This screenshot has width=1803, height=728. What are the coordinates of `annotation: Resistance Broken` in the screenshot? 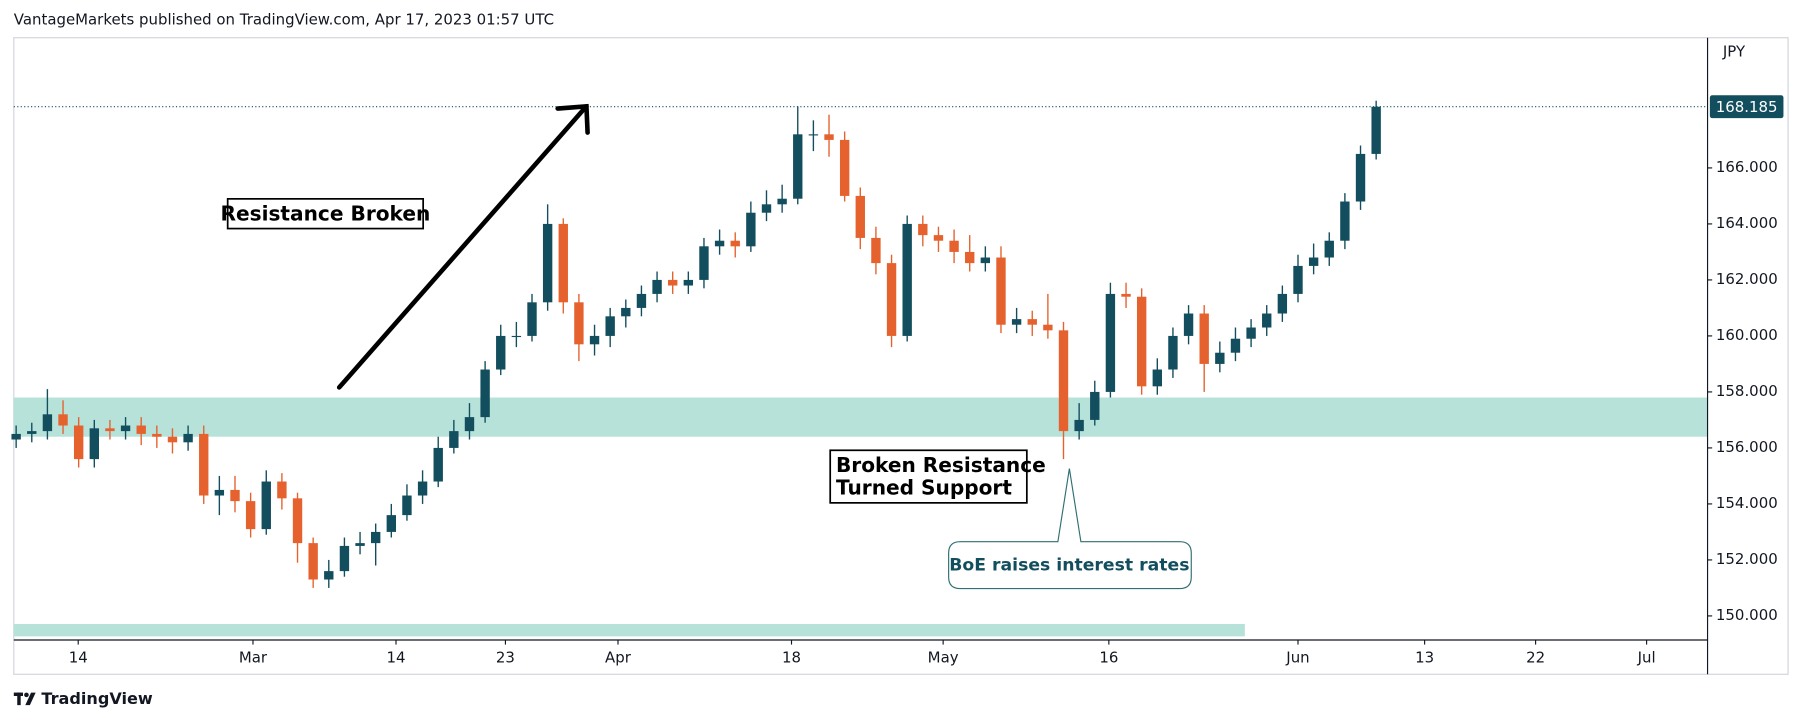 It's located at (325, 213).